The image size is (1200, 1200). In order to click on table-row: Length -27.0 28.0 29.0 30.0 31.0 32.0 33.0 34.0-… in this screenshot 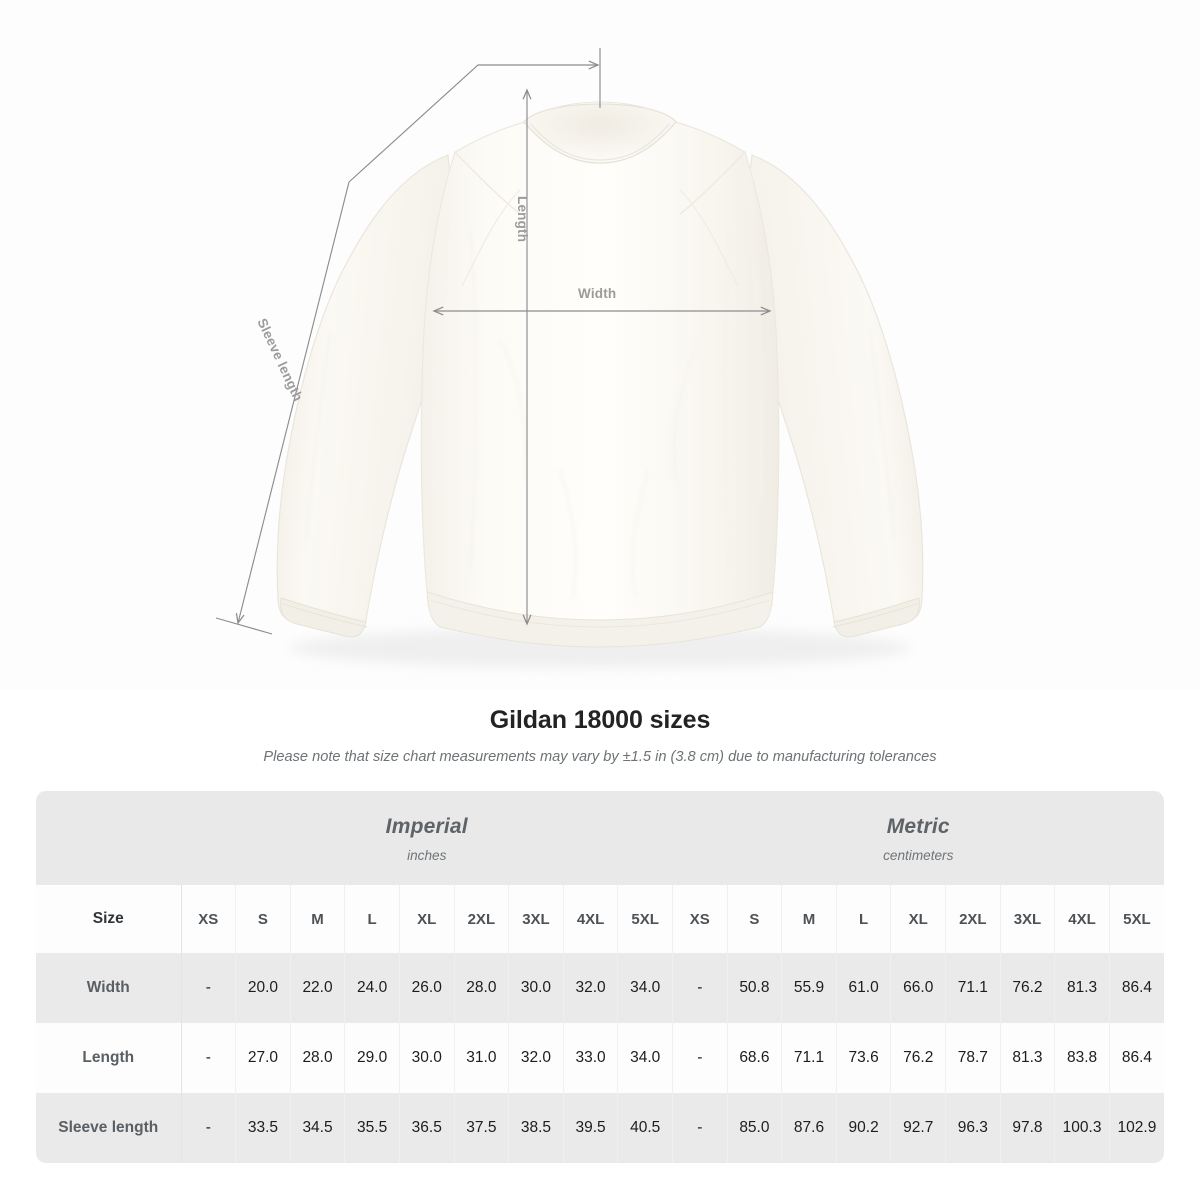, I will do `click(600, 1058)`.